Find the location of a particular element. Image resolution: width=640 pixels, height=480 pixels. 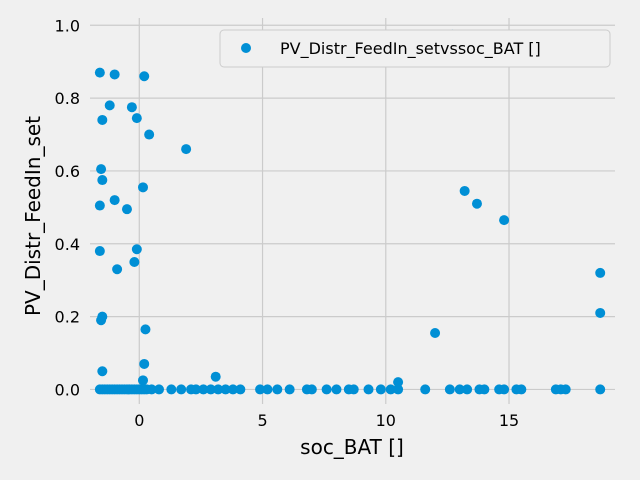

legend-label: PV_Distr_FeedIn_setvssoc_BAT [] is located at coordinates (410, 49).